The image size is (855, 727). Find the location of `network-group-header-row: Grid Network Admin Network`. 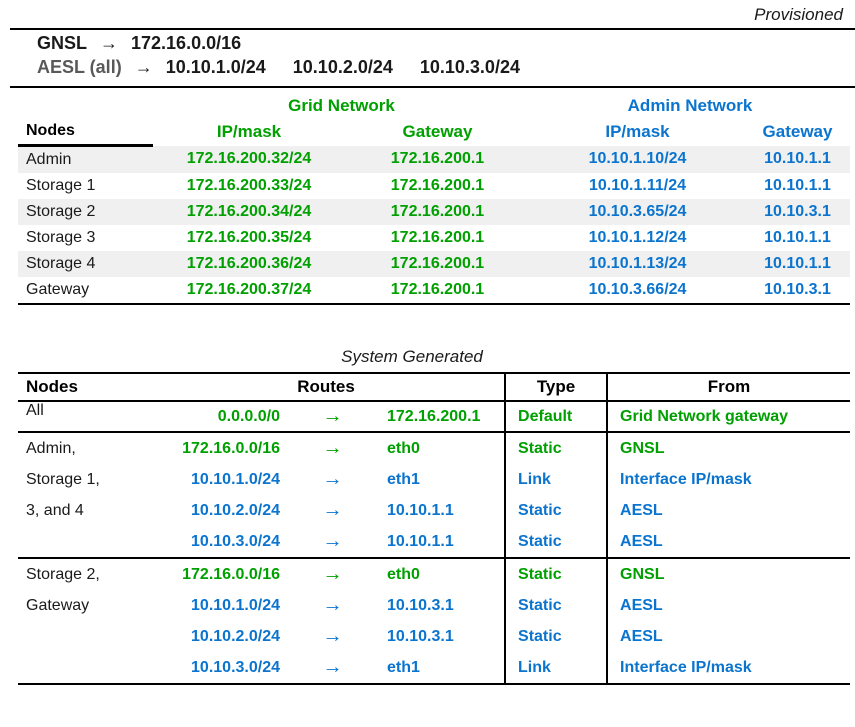

network-group-header-row: Grid Network Admin Network is located at coordinates (434, 106).